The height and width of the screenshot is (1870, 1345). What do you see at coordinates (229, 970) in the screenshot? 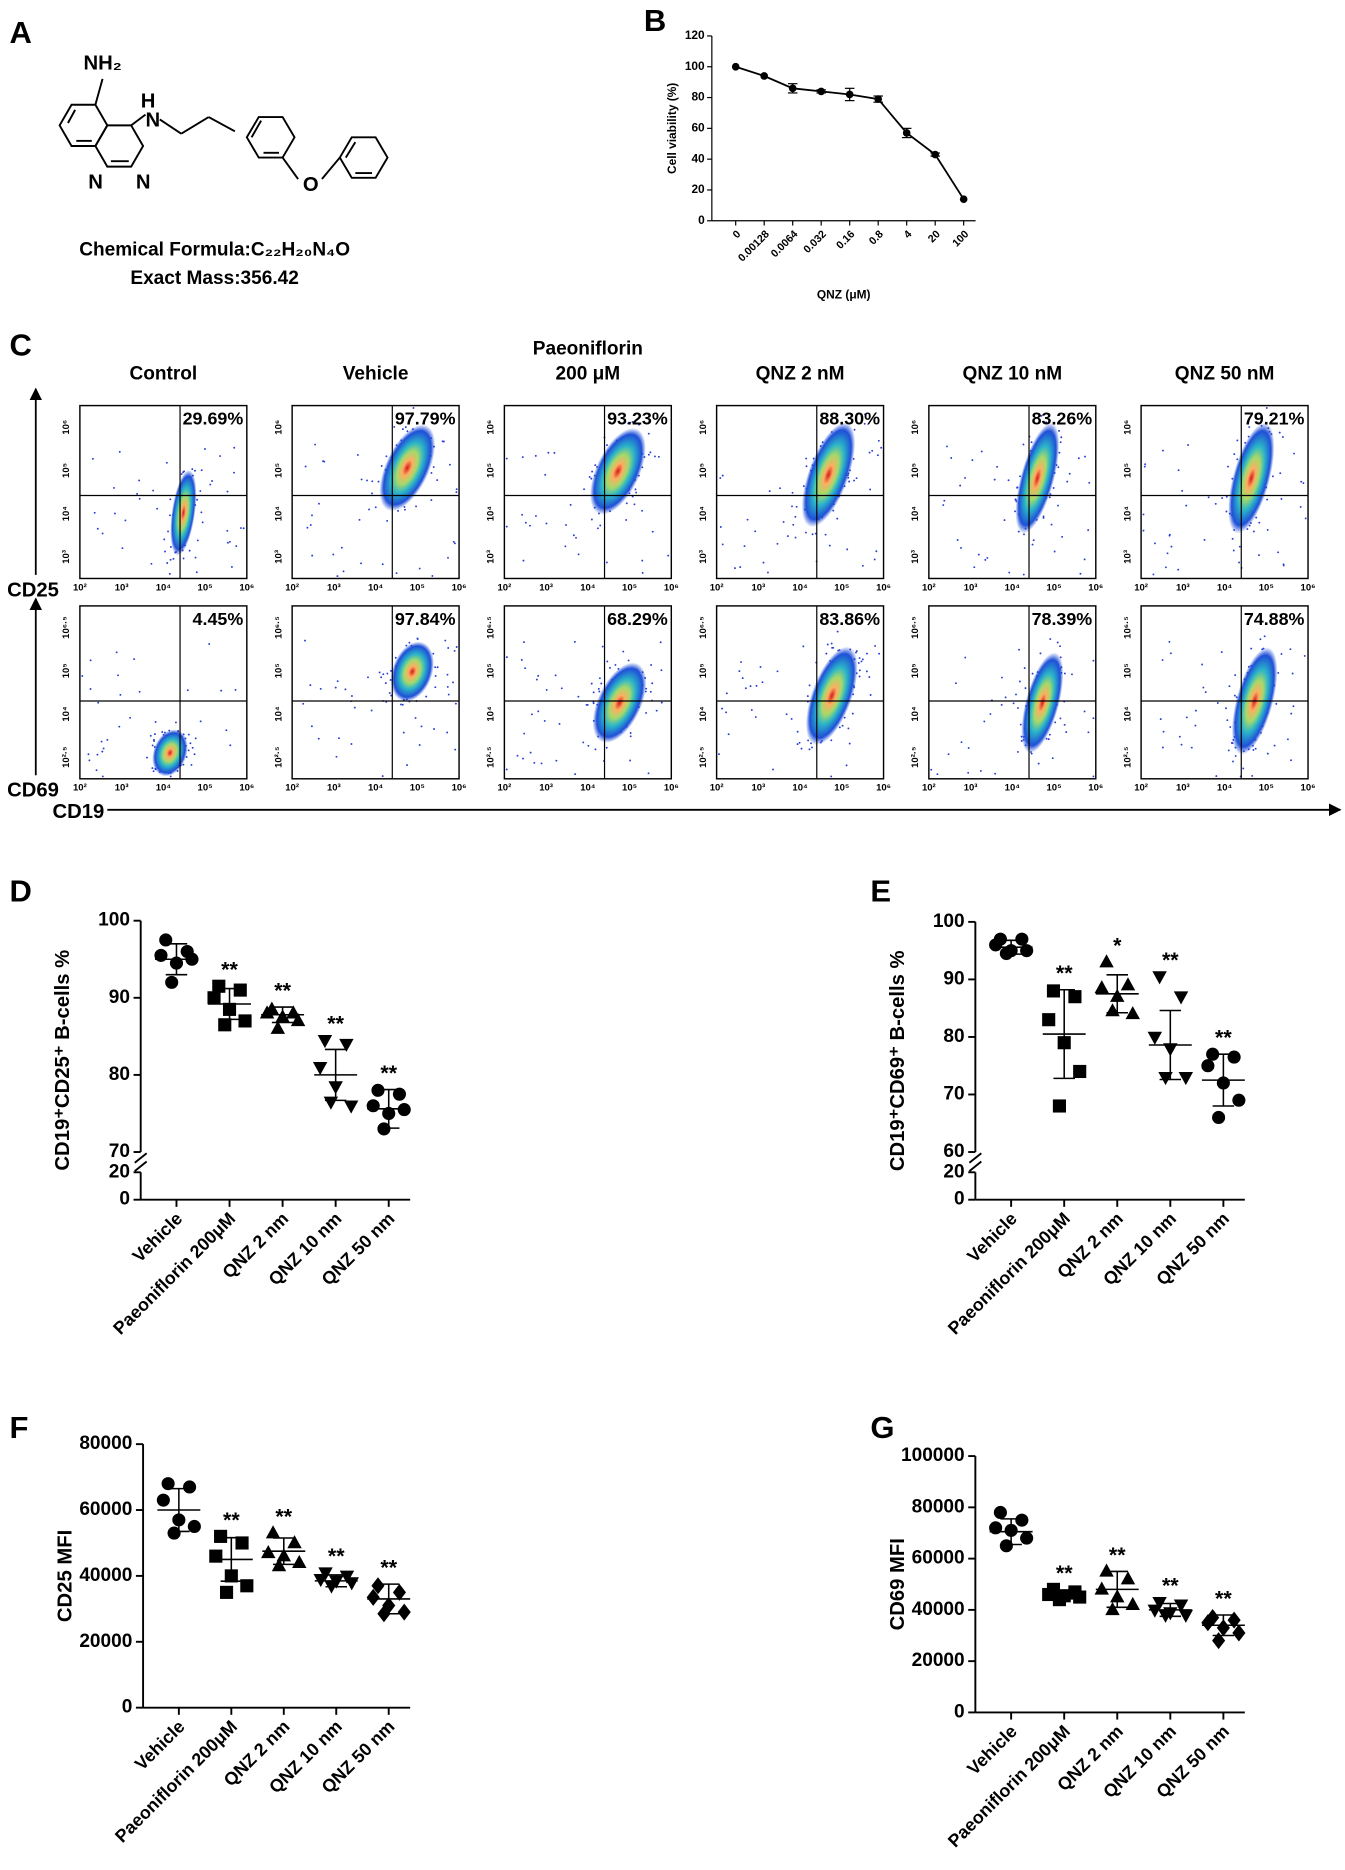
I see `significance: **` at bounding box center [229, 970].